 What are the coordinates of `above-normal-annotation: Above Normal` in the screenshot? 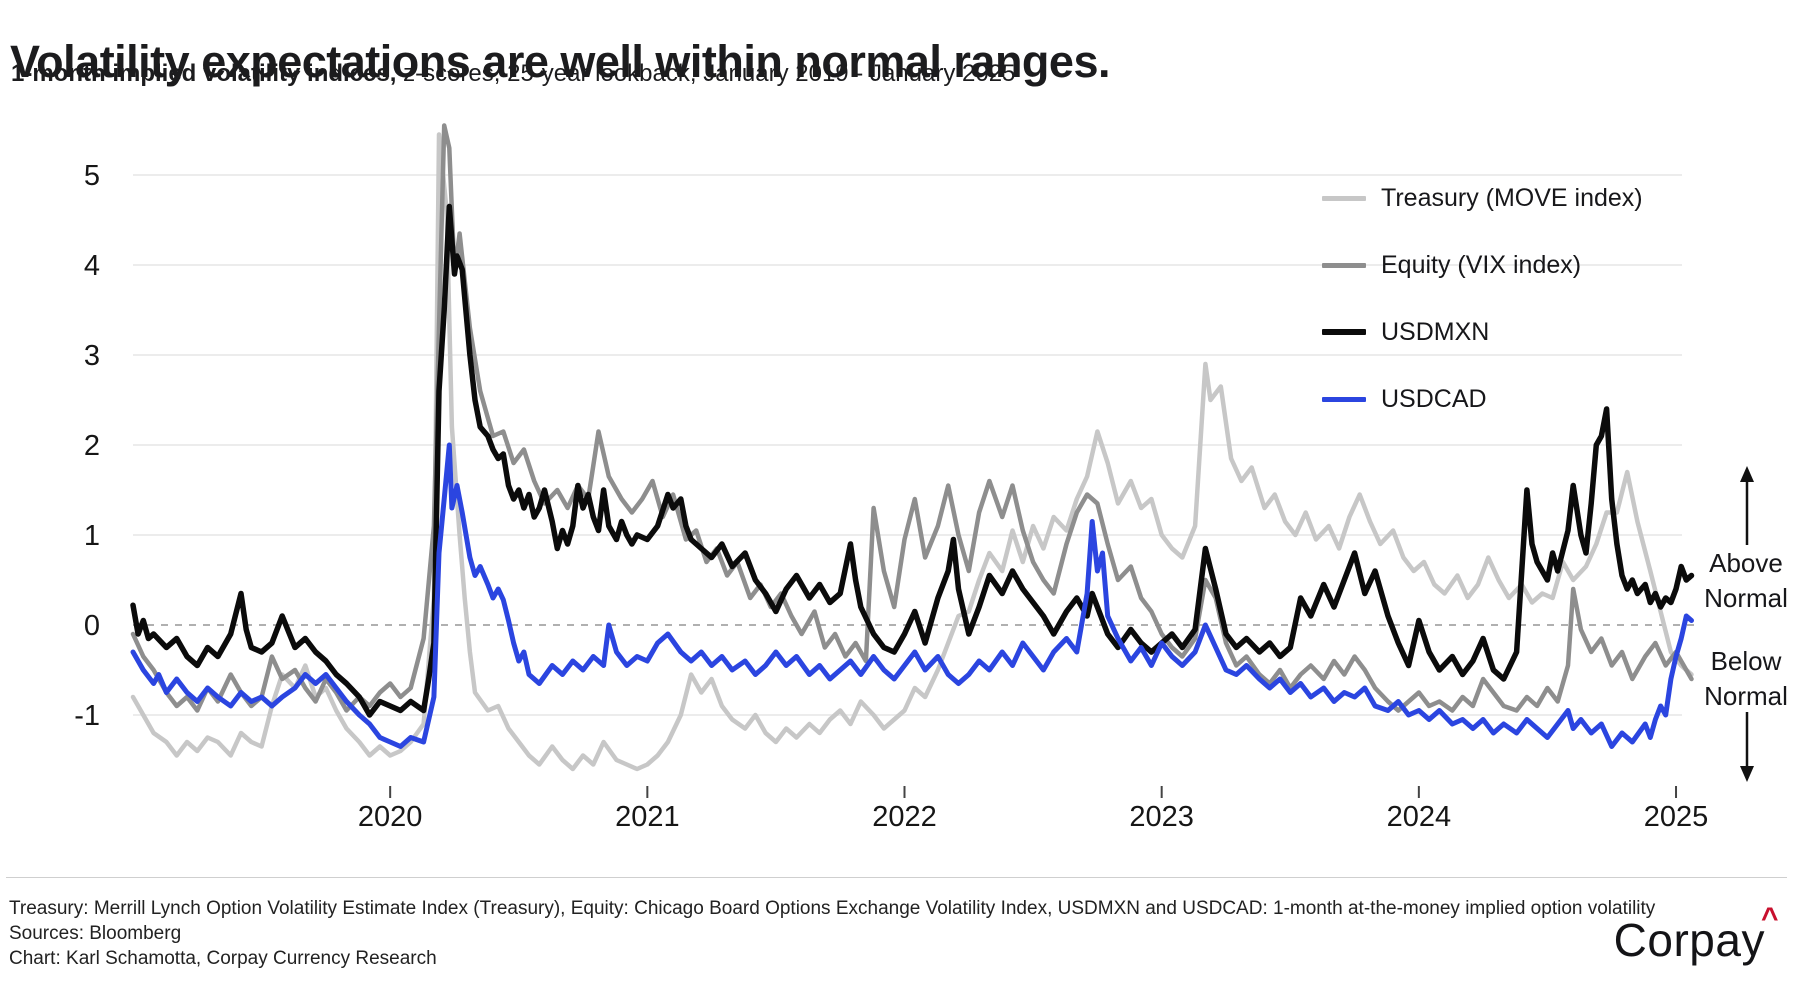 It's located at (1729, 581).